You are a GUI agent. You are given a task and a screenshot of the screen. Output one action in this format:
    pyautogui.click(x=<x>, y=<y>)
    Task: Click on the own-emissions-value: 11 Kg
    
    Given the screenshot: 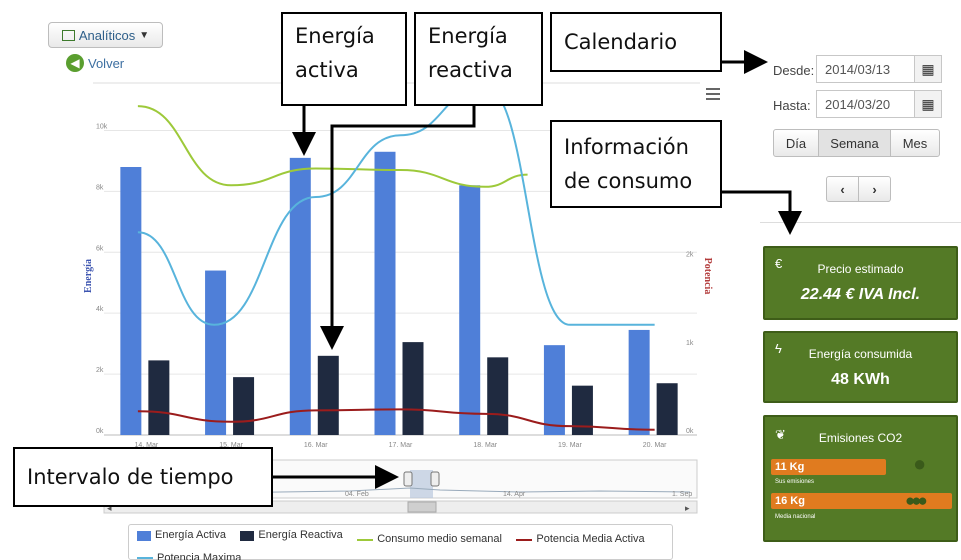 What is the action you would take?
    pyautogui.click(x=790, y=467)
    